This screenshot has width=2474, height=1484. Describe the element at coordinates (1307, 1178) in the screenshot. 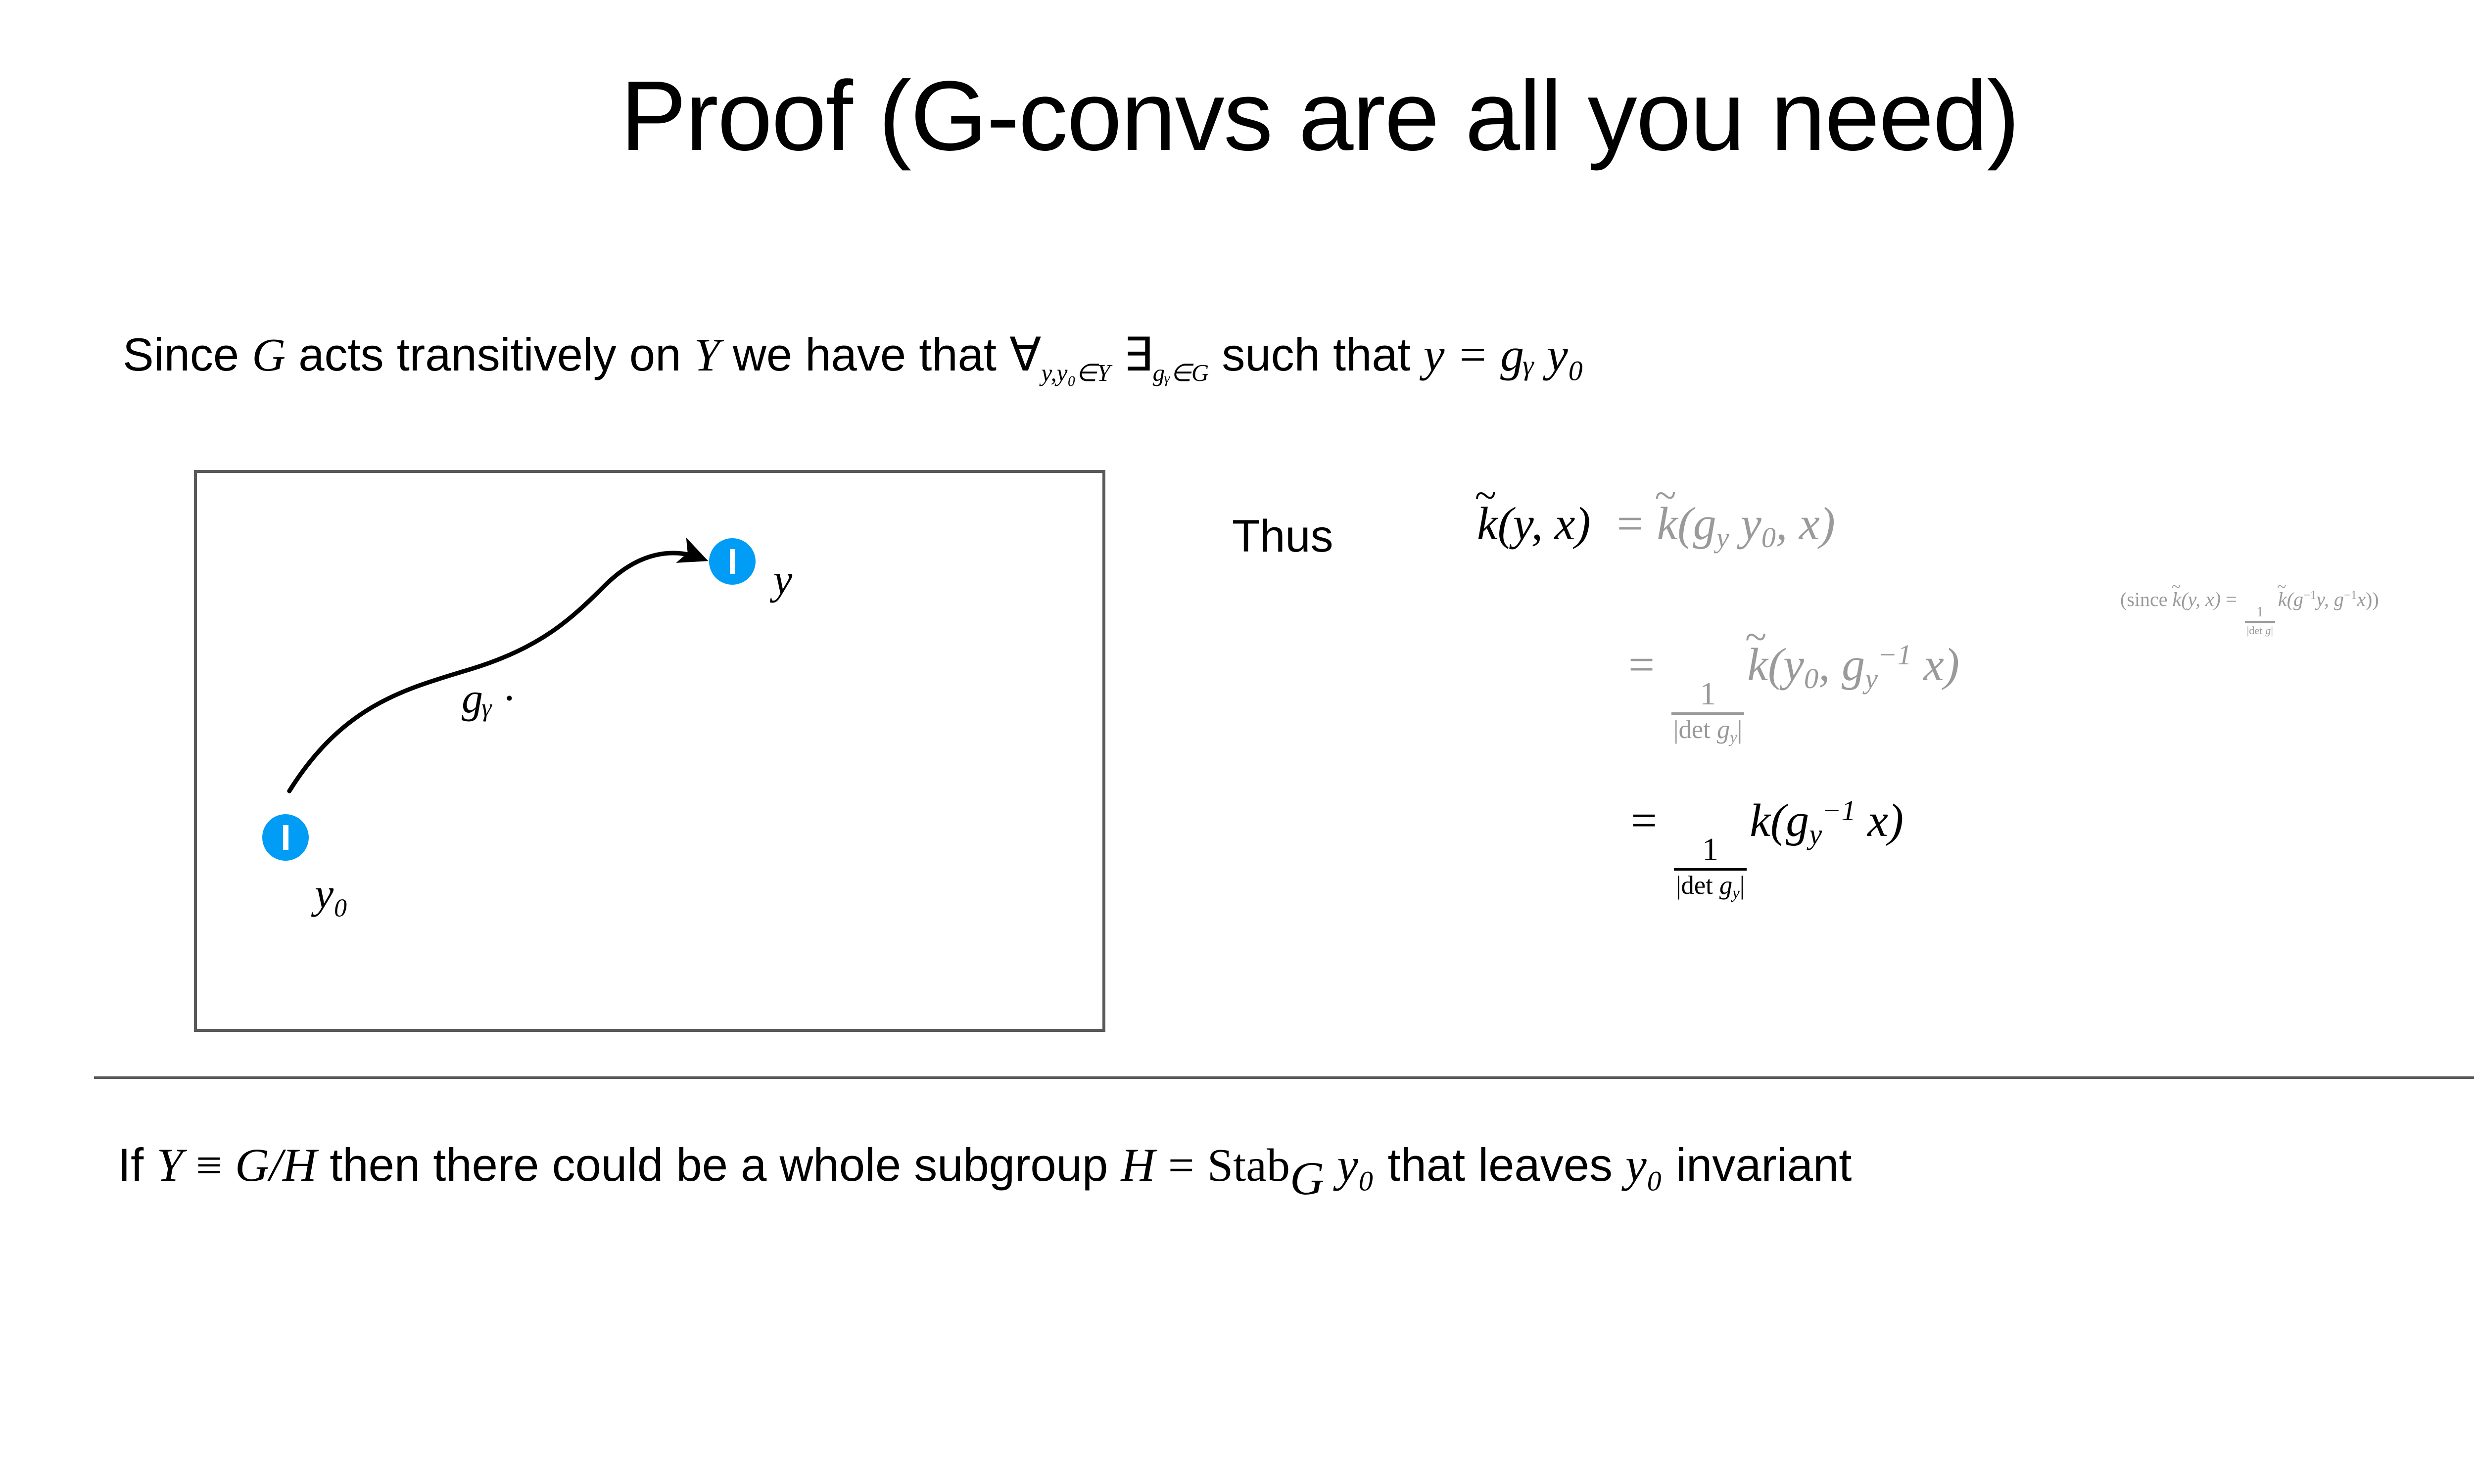

I see `stabilizer-subscript: G` at that location.